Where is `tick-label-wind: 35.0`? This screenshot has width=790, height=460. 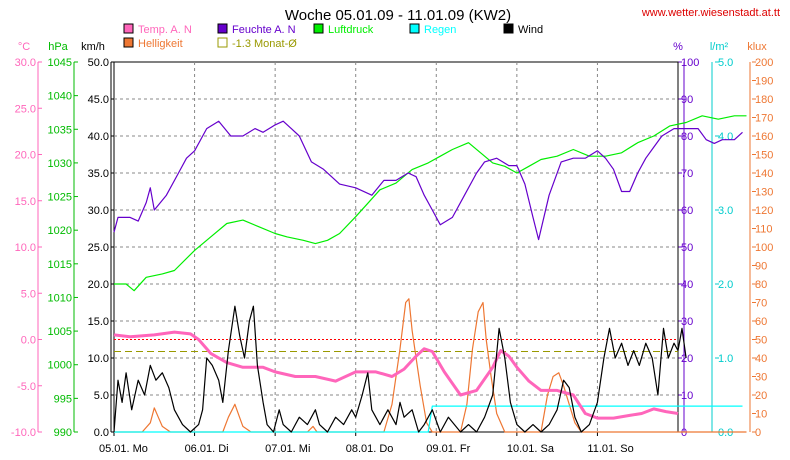
tick-label-wind: 35.0 is located at coordinates (98, 174).